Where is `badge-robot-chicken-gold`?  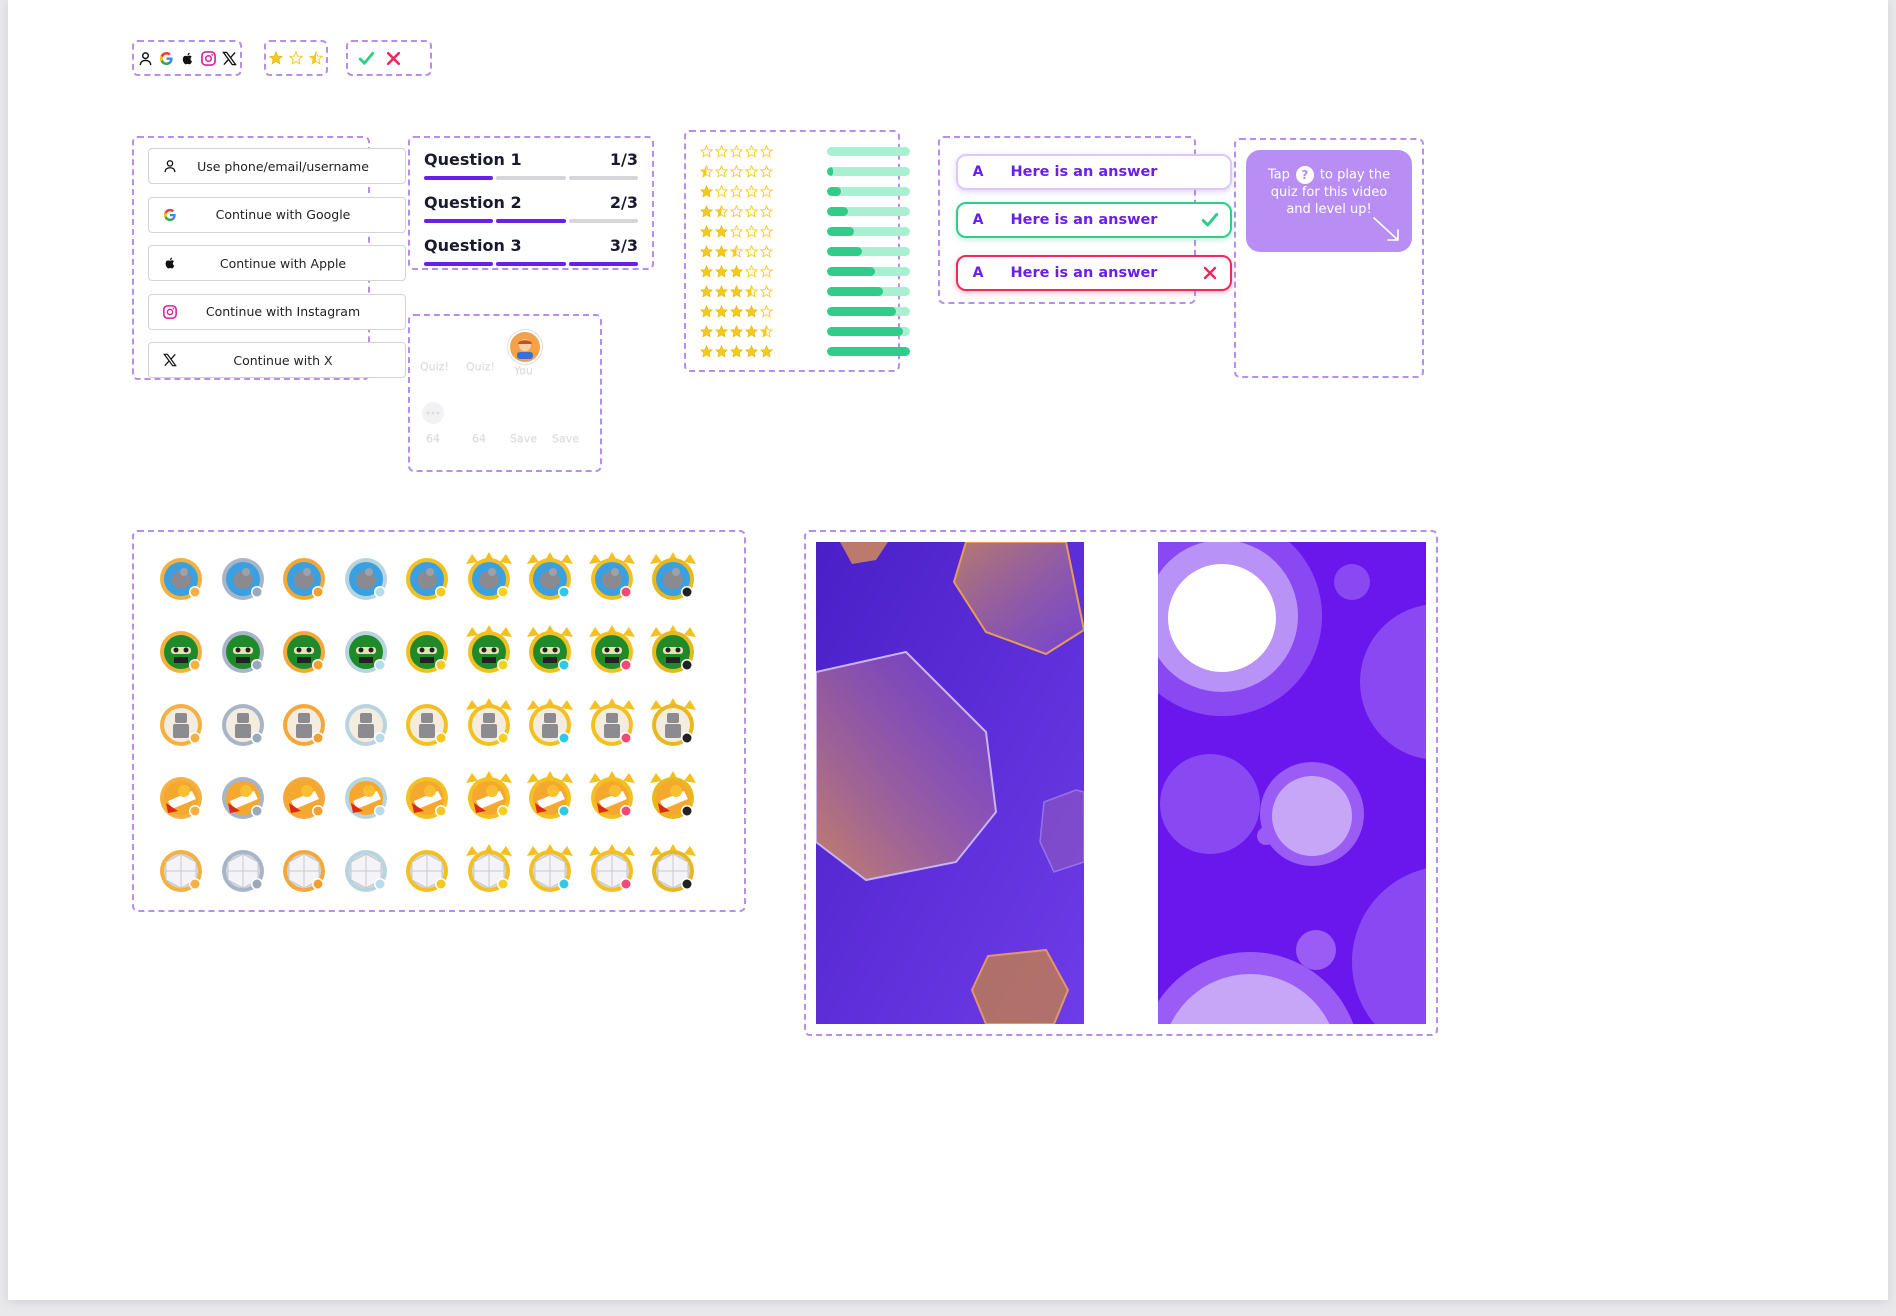 badge-robot-chicken-gold is located at coordinates (304, 577).